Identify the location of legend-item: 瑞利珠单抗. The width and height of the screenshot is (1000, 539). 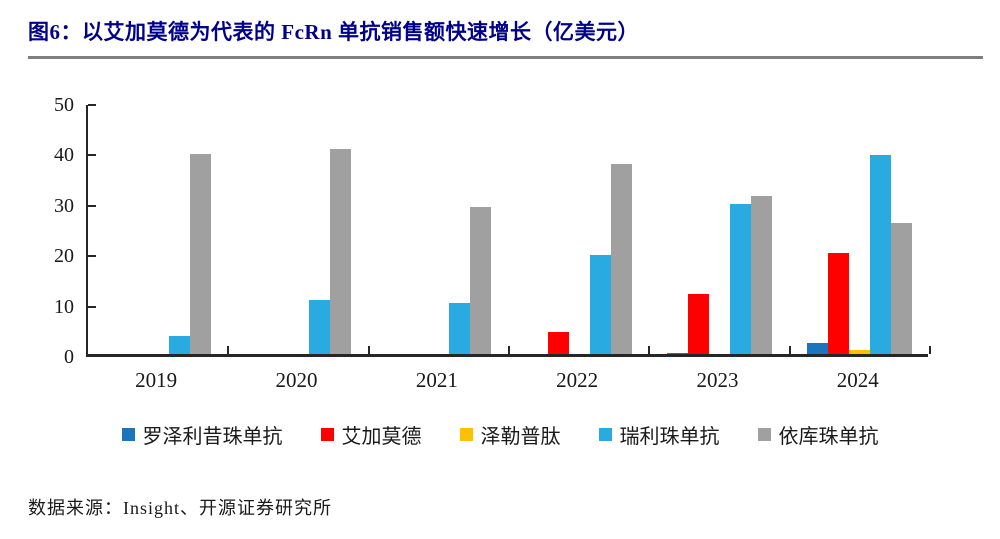
(659, 434).